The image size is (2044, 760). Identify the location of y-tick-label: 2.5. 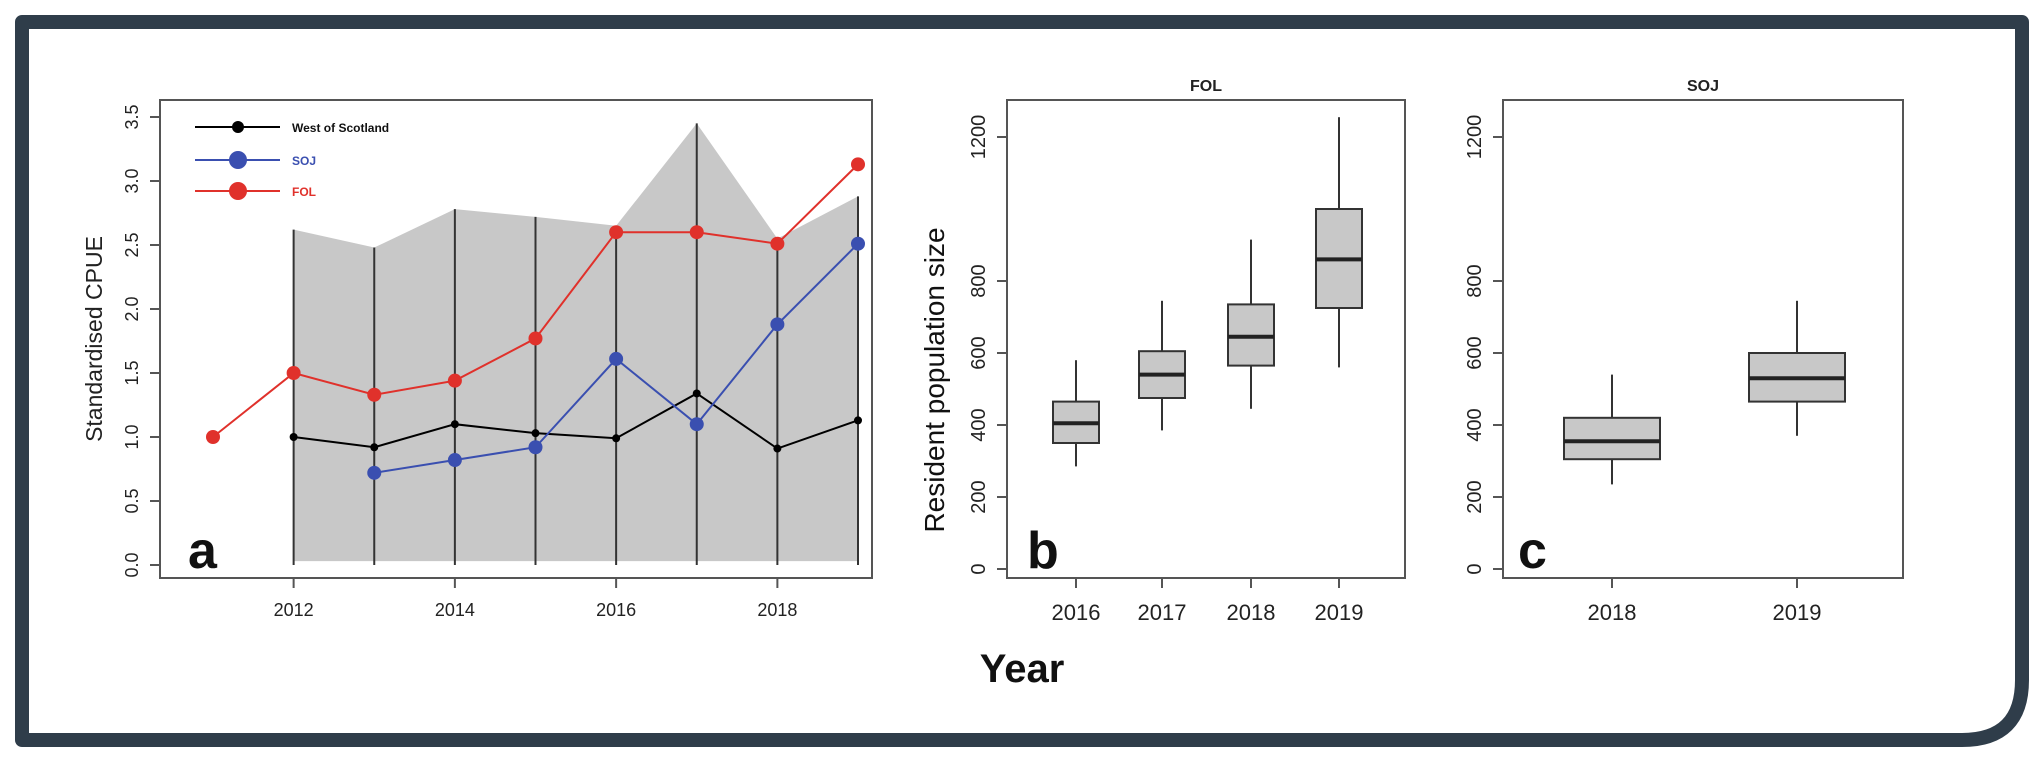
(132, 244).